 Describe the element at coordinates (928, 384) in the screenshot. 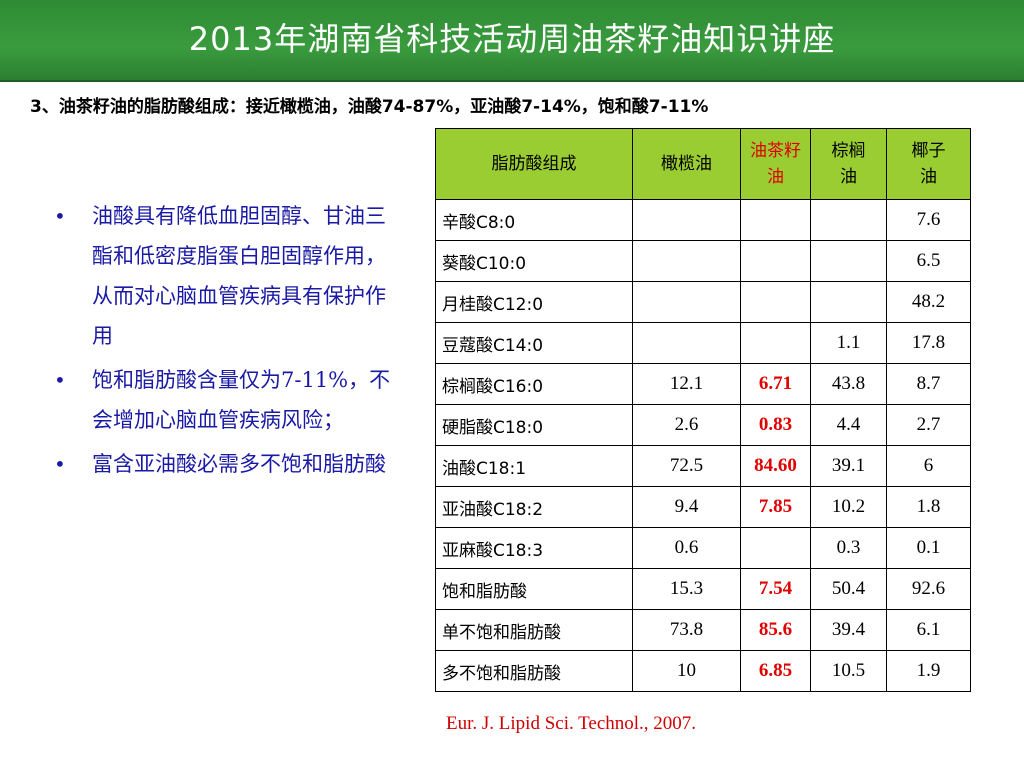

I see `table-cell: 8.7` at that location.